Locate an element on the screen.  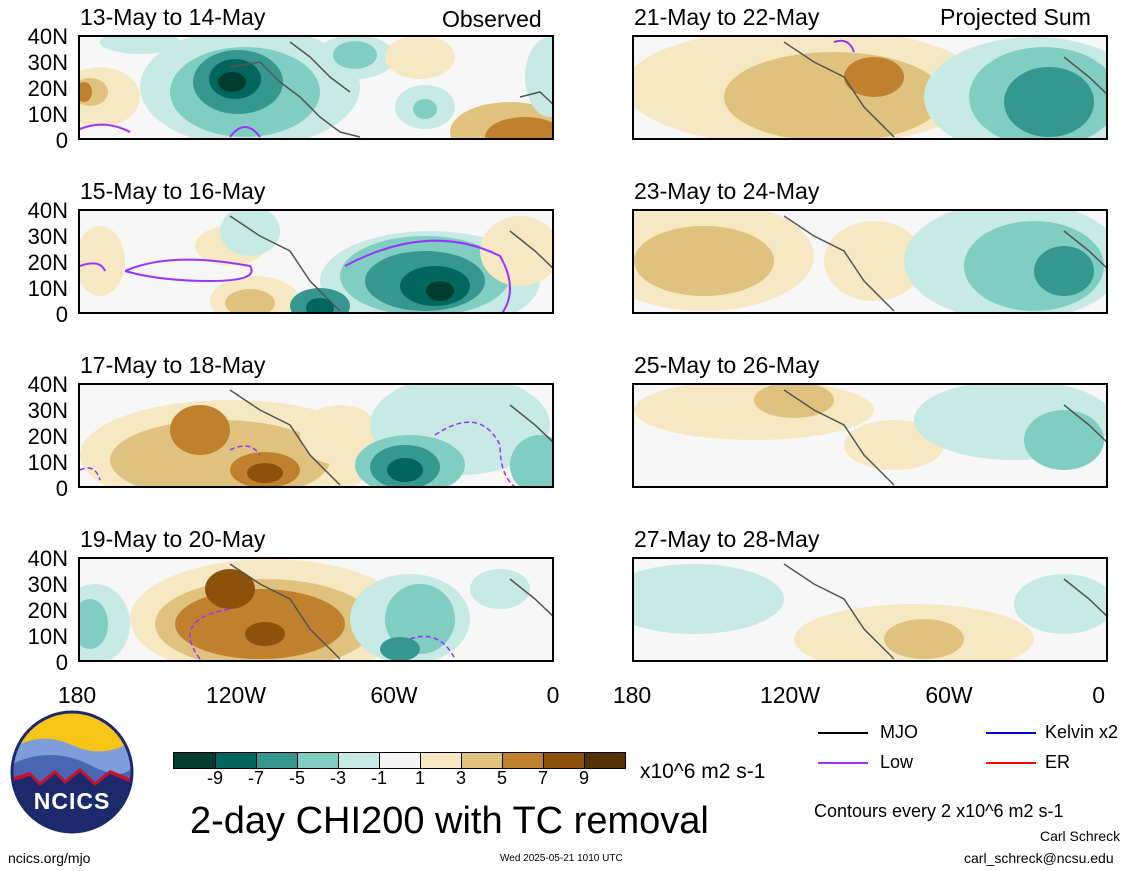
colorbar-label: 9 is located at coordinates (583, 778).